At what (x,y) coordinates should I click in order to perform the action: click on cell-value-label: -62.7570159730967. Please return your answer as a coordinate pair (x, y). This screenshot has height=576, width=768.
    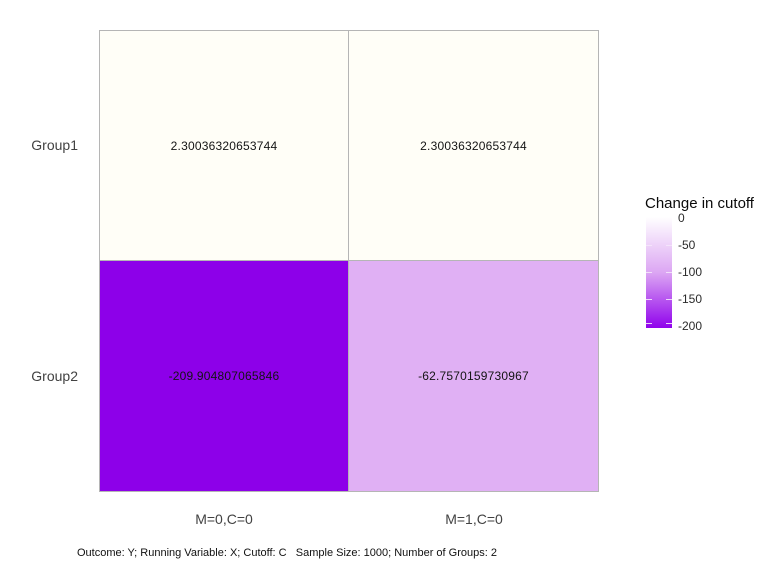
    Looking at the image, I should click on (473, 376).